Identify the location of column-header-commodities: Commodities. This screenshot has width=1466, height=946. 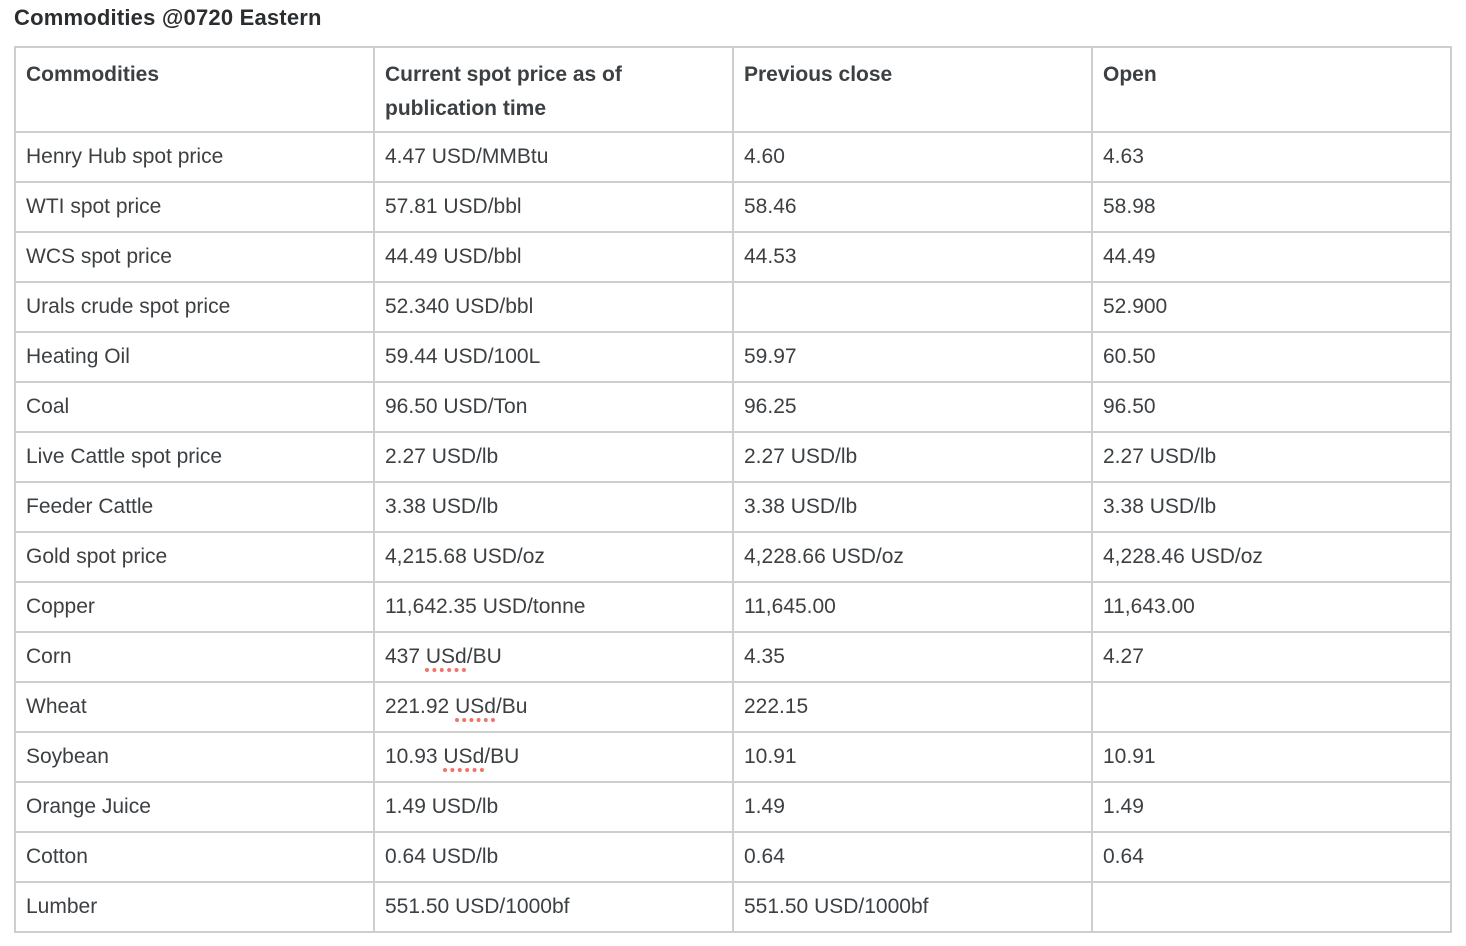
(194, 90).